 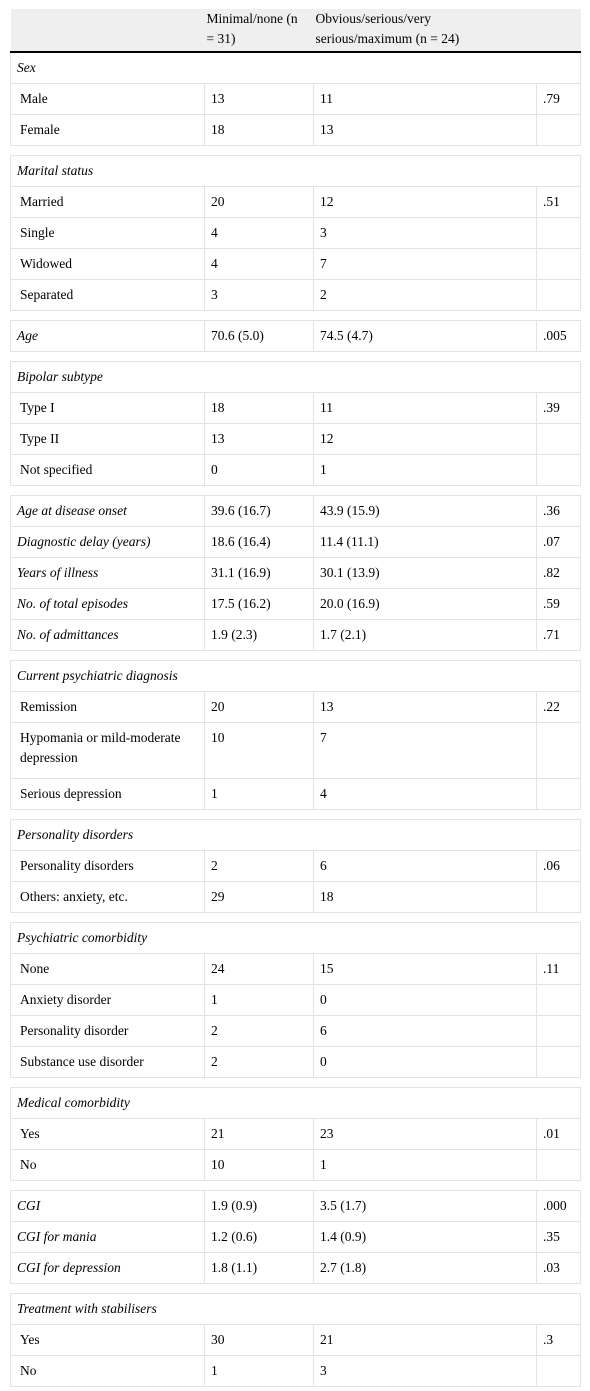 I want to click on minimal-value: 18.6 (16.4), so click(x=259, y=542).